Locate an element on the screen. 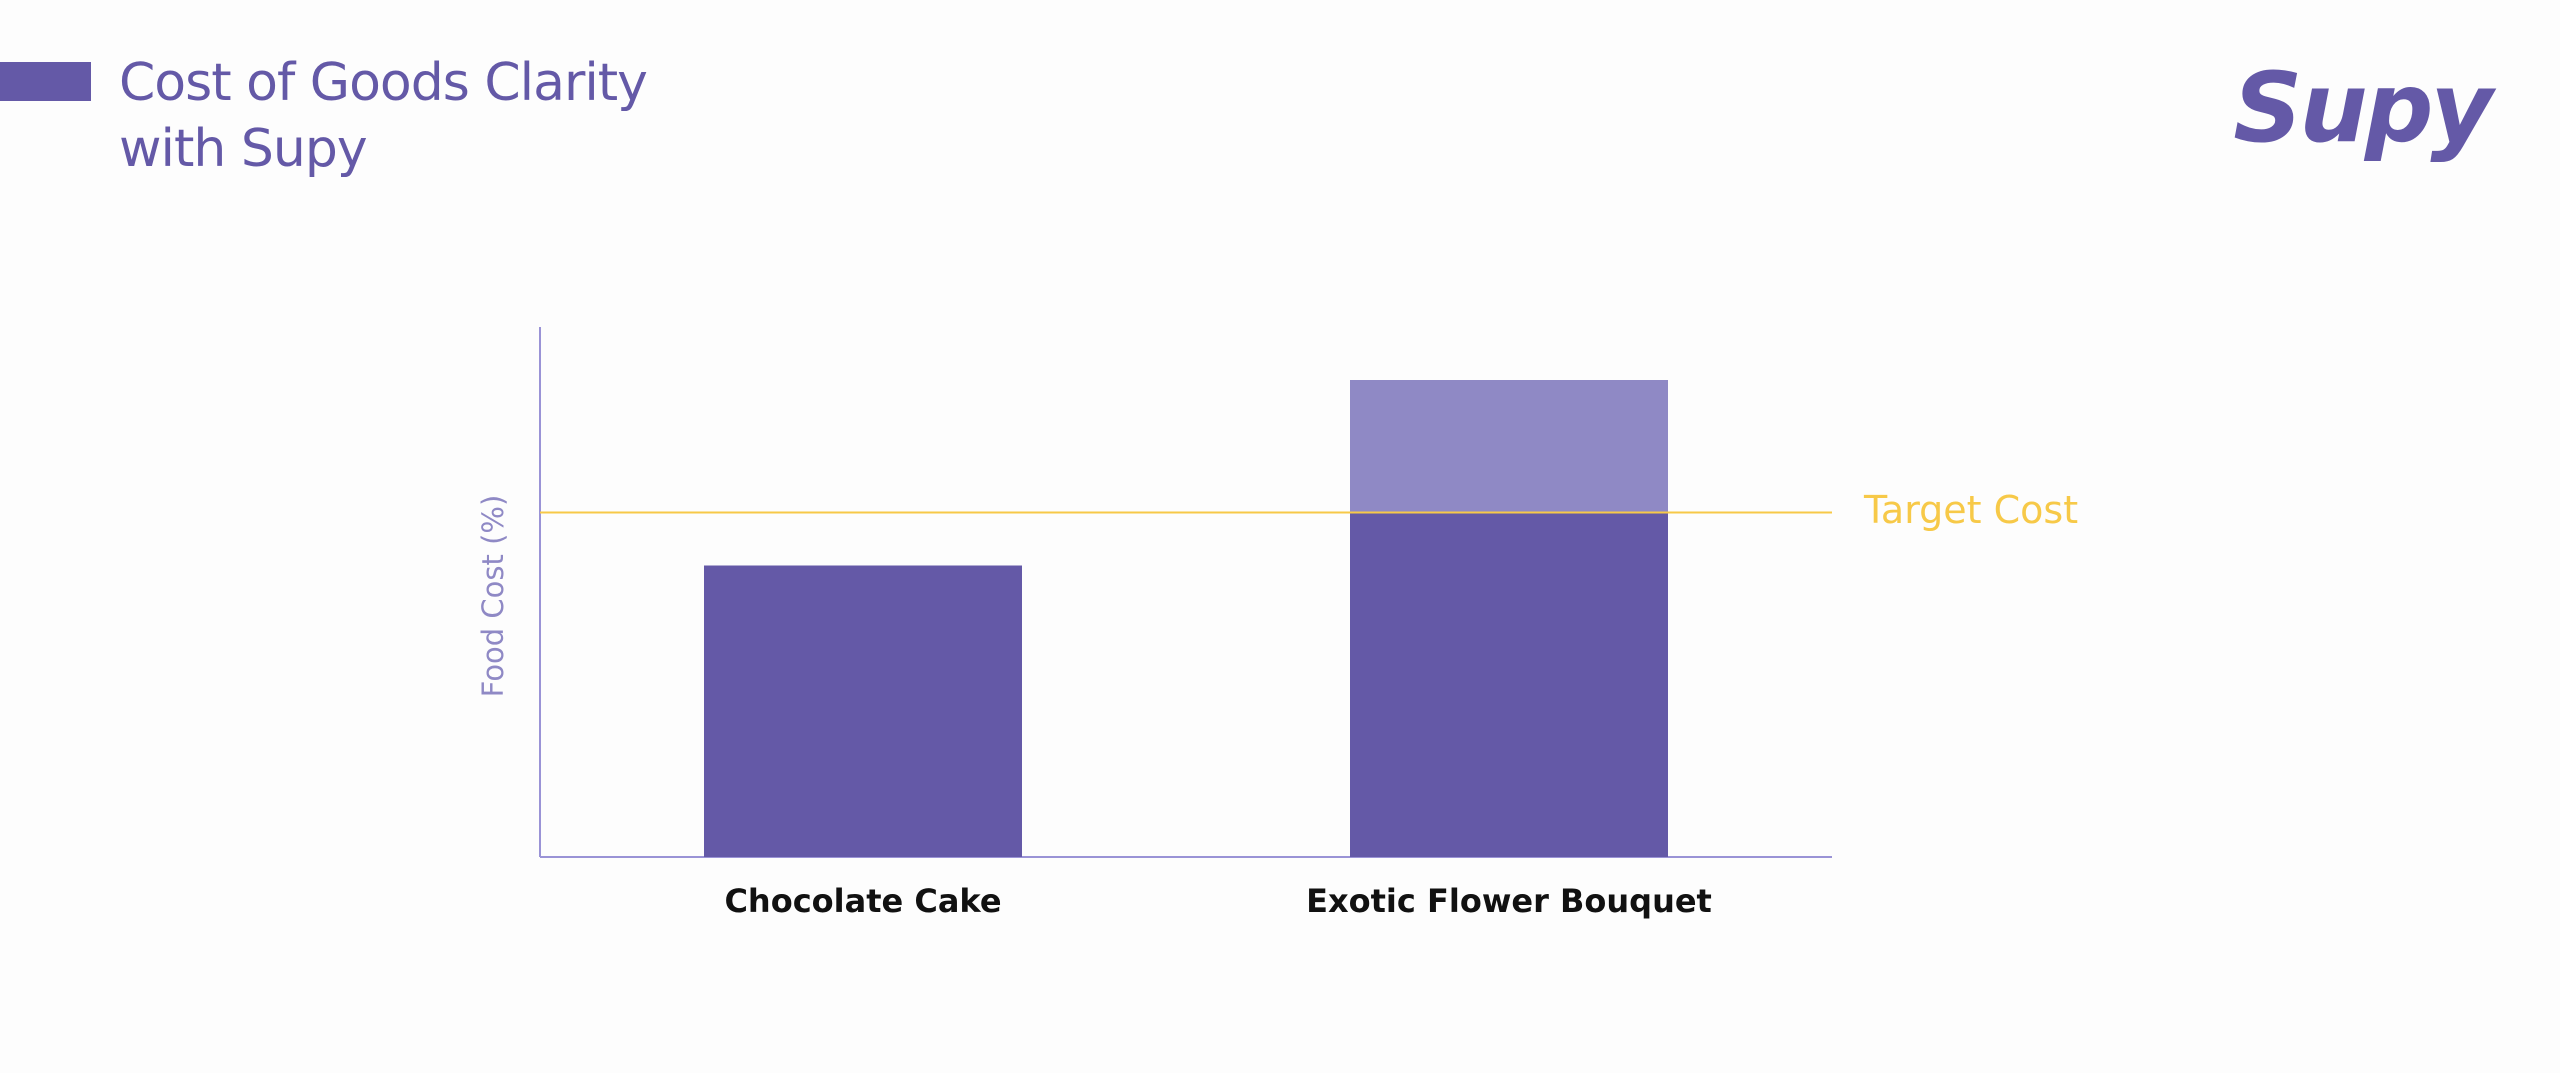 The image size is (2560, 1073). chart-title: Cost of Goods Clarity with Supy is located at coordinates (383, 116).